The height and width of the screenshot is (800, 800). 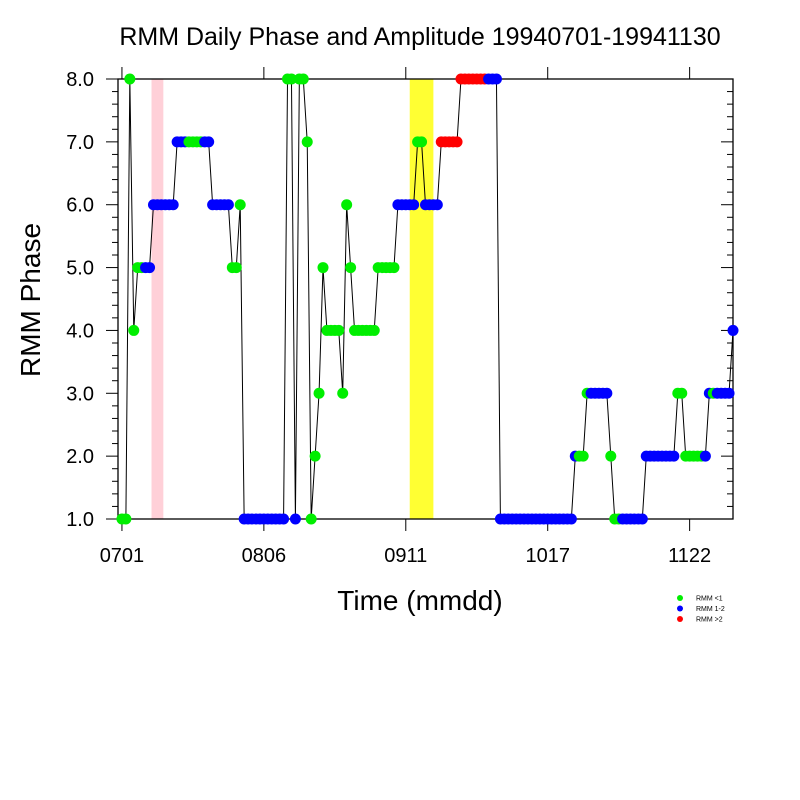 I want to click on y-tick-label: 3.0, so click(x=80, y=394).